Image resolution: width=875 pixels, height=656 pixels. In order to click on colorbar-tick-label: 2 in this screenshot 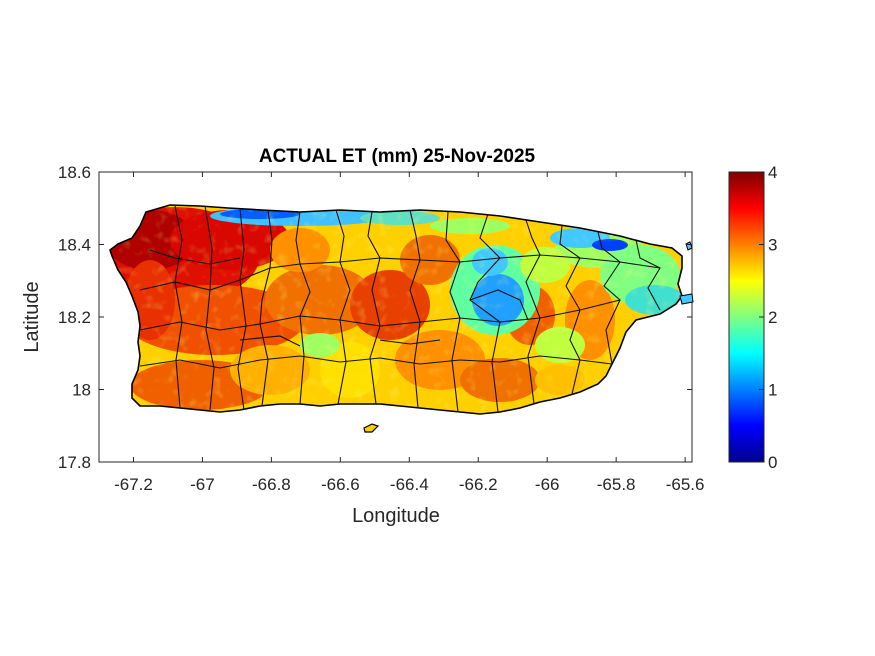, I will do `click(772, 317)`.